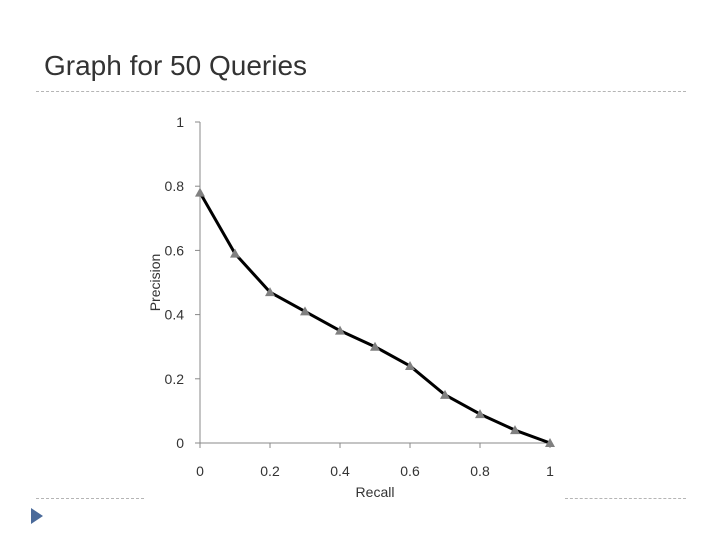  What do you see at coordinates (175, 186) in the screenshot?
I see `y-tick-label: 0.8` at bounding box center [175, 186].